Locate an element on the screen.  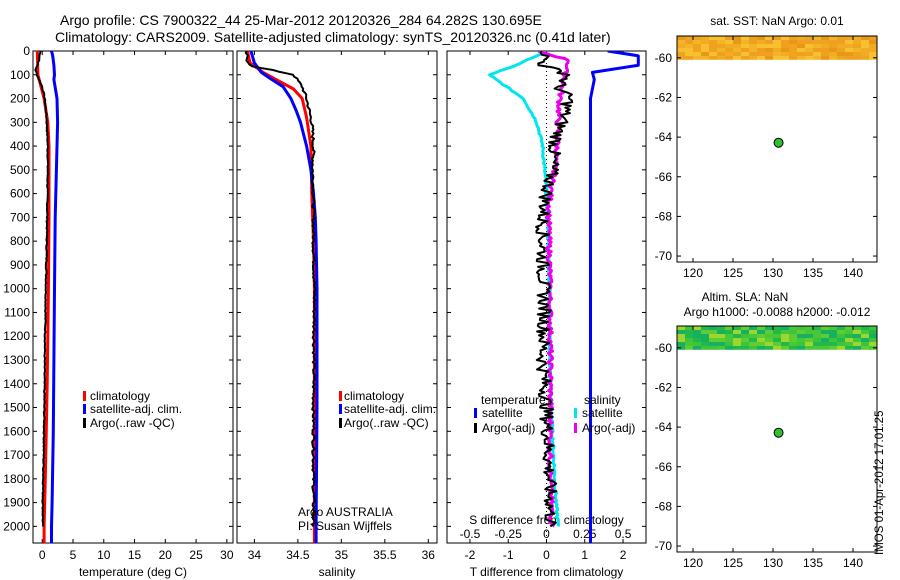
temperature-ytick-label: 300 is located at coordinates (20, 122).